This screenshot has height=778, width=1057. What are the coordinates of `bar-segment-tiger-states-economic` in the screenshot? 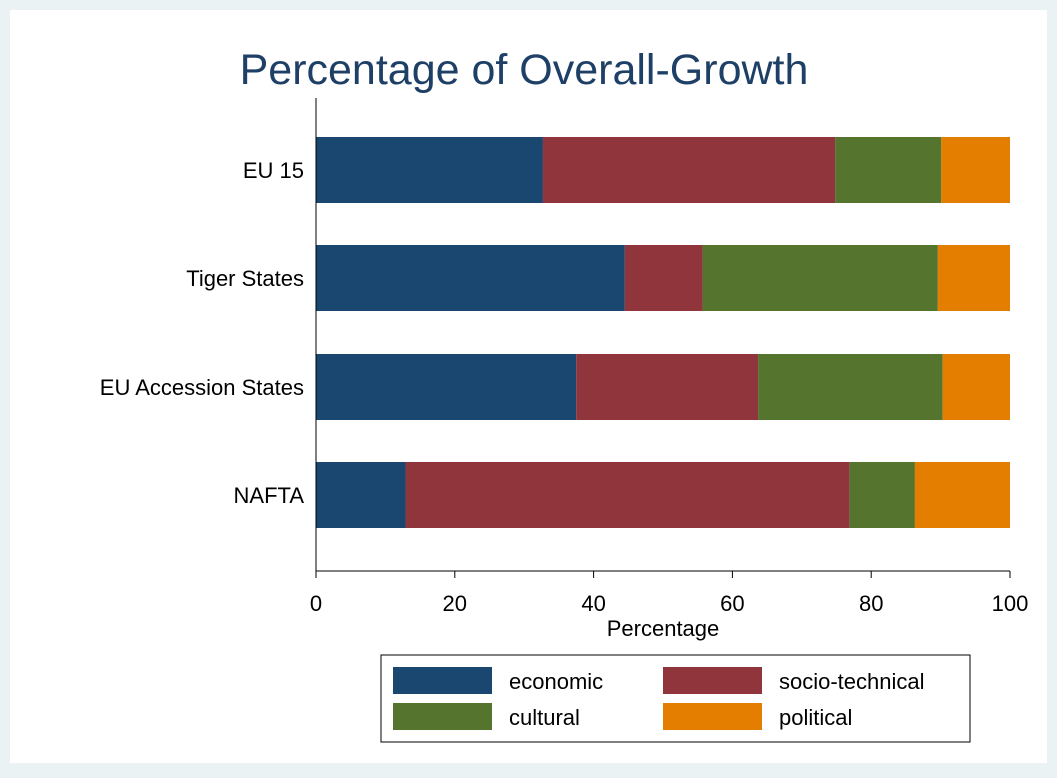 It's located at (470, 278).